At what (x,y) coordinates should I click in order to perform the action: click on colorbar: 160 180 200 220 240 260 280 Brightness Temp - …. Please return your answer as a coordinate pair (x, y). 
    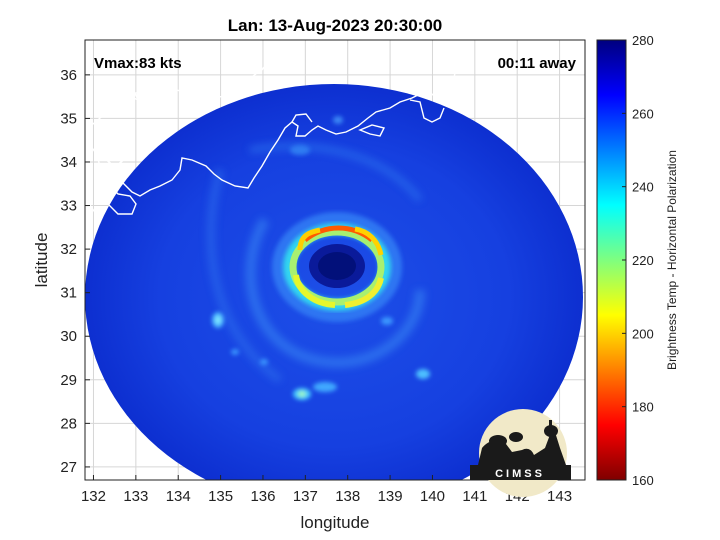
    Looking at the image, I should click on (637, 260).